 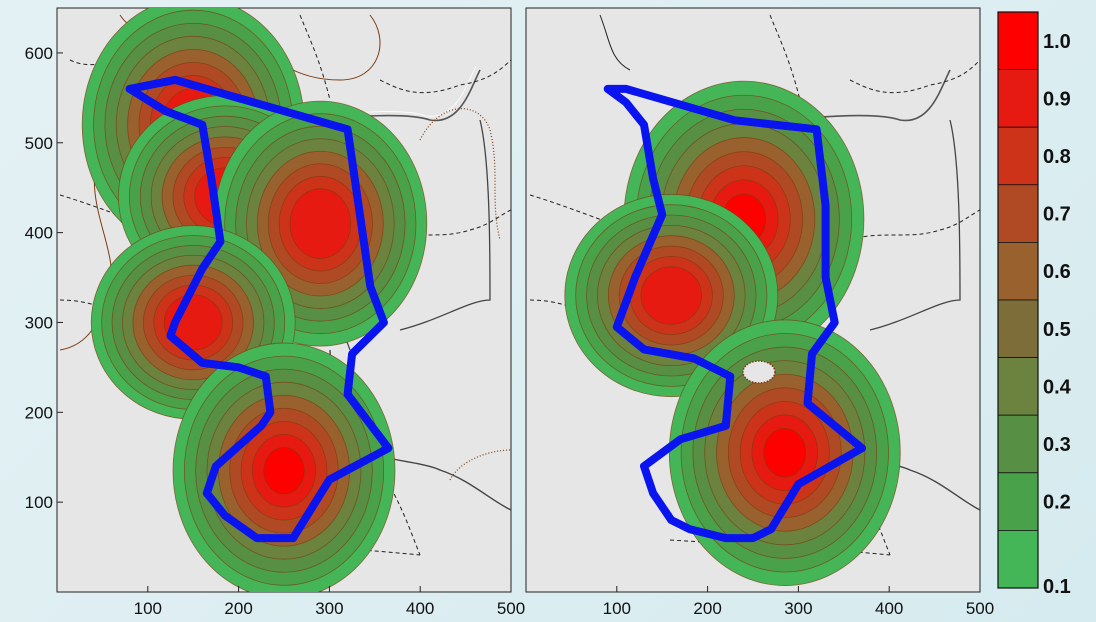 I want to click on left-y-tick-label: 500, so click(x=39, y=143).